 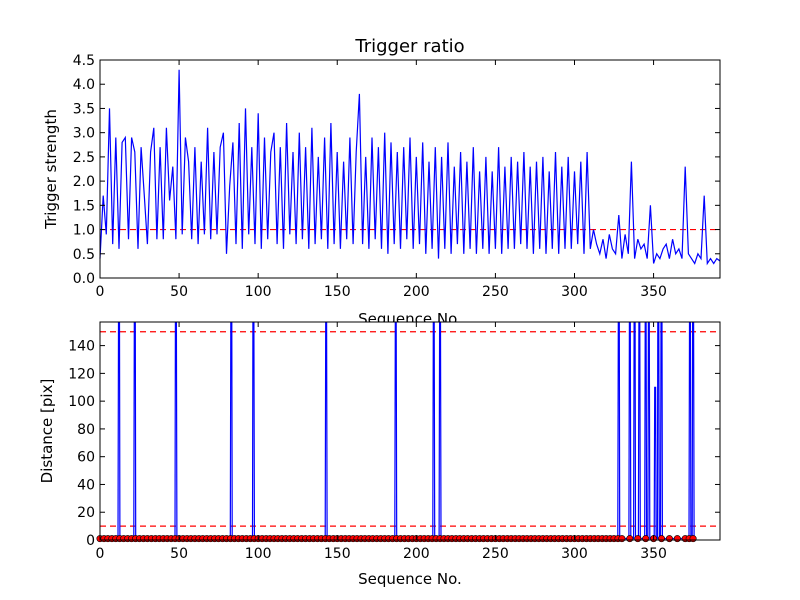 What do you see at coordinates (84, 85) in the screenshot?
I see `y-tick-label: 4.0` at bounding box center [84, 85].